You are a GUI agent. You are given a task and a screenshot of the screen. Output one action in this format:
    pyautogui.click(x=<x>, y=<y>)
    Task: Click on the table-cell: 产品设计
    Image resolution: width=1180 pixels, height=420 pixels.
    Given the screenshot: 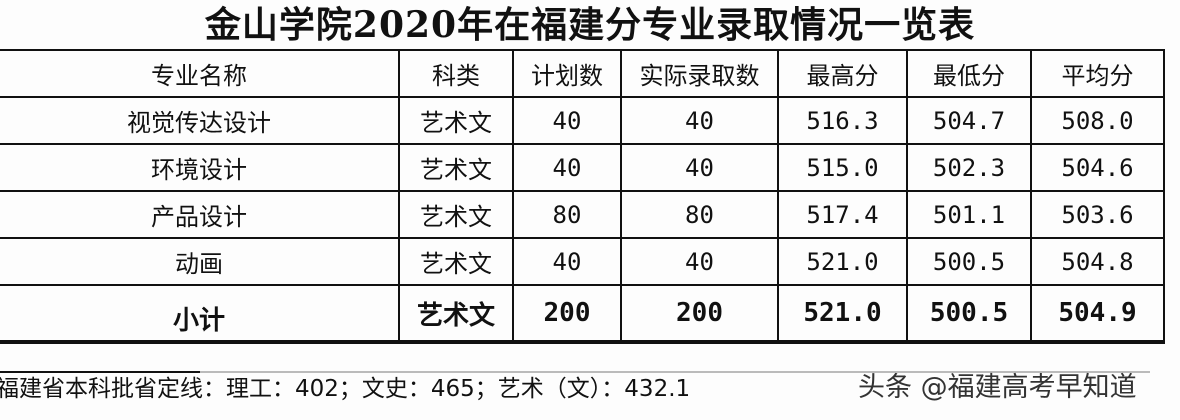 What is the action you would take?
    pyautogui.click(x=200, y=214)
    